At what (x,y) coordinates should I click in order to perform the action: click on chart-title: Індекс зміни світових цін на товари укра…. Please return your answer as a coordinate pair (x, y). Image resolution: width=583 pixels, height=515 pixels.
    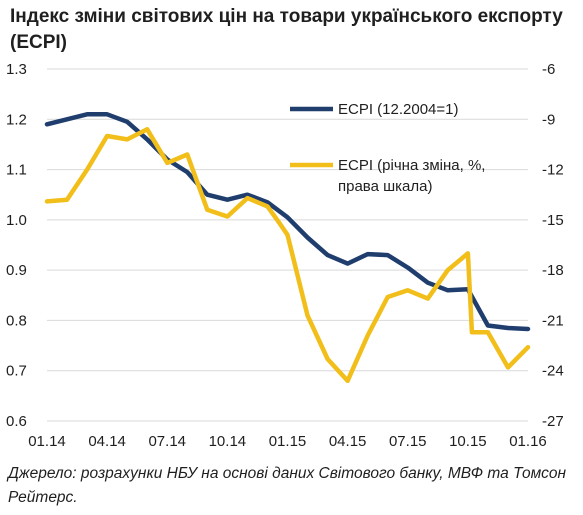
    Looking at the image, I should click on (286, 29).